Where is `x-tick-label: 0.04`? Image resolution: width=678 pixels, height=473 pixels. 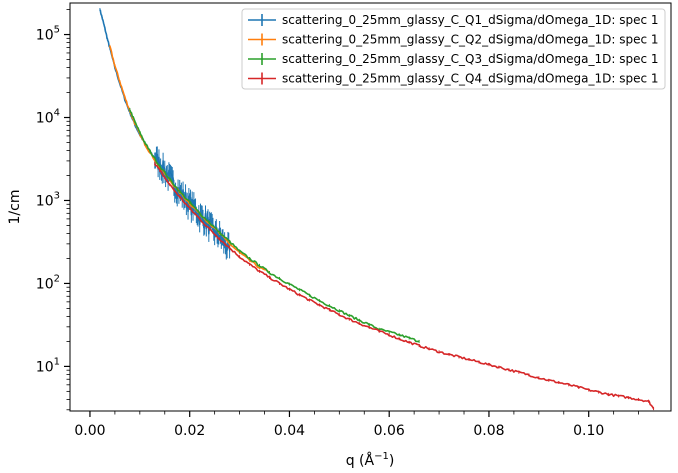 x-tick-label: 0.04 is located at coordinates (289, 431).